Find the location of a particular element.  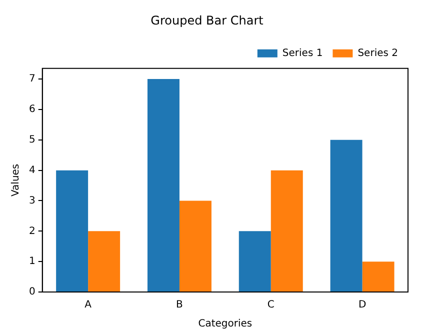

x-tick-label: A is located at coordinates (88, 305).